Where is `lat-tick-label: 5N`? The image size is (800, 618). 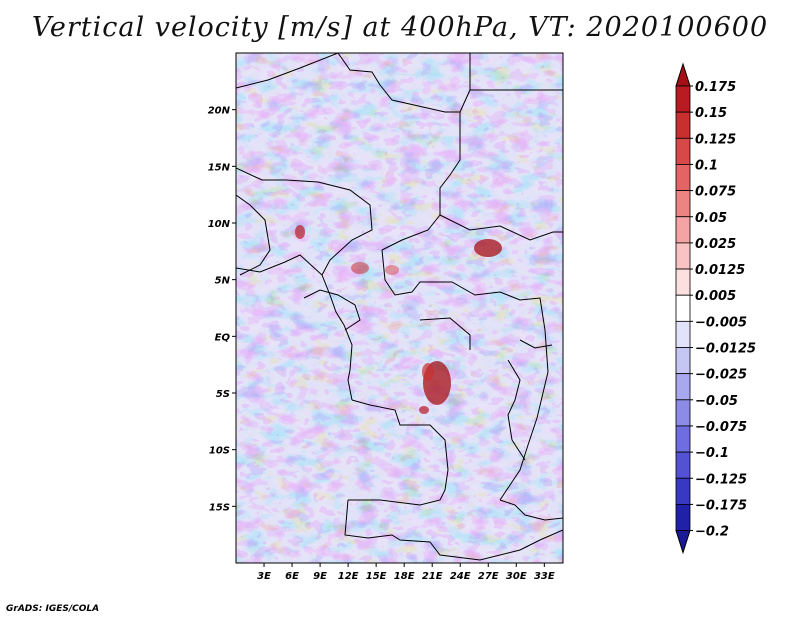
lat-tick-label: 5N is located at coordinates (223, 281).